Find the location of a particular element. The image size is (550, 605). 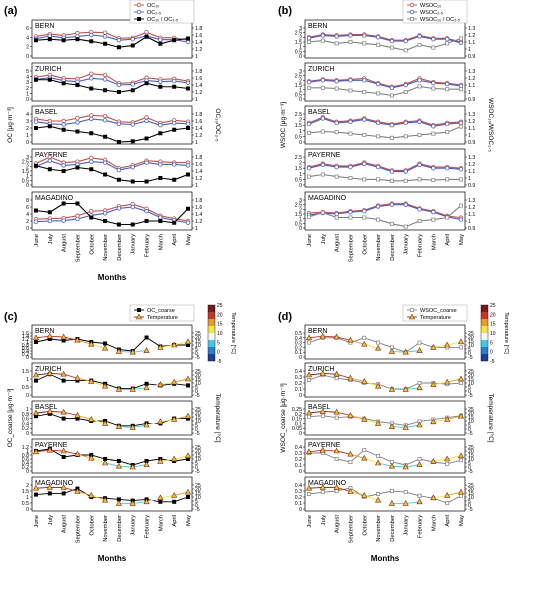

y-tick-label-left: 0.4 is located at coordinates (25, 352).